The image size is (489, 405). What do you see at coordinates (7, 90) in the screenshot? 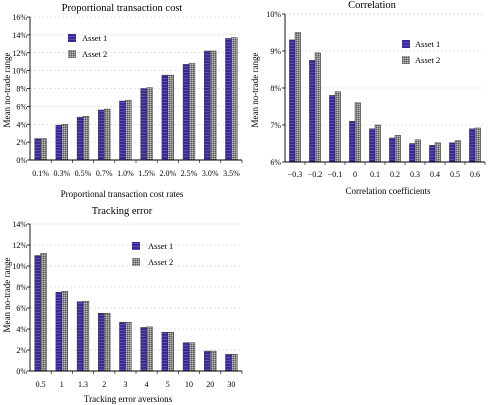
I see `y-axis-label: Mean no-trade range` at bounding box center [7, 90].